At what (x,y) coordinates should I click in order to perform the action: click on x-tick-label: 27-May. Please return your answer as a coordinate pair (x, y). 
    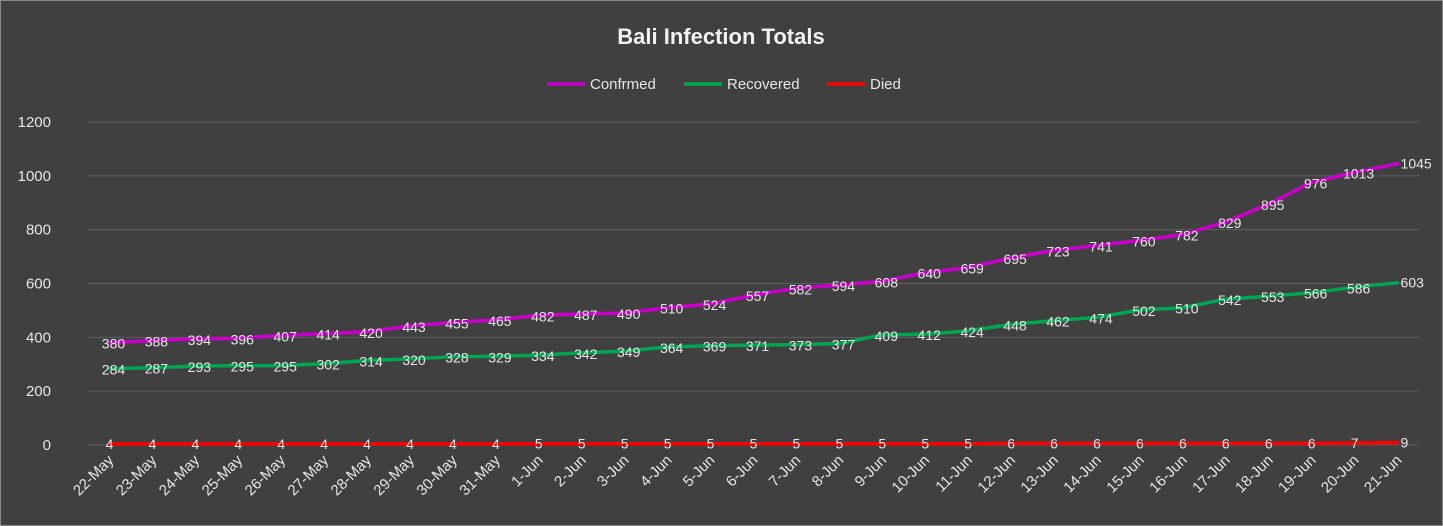
    Looking at the image, I should click on (309, 475).